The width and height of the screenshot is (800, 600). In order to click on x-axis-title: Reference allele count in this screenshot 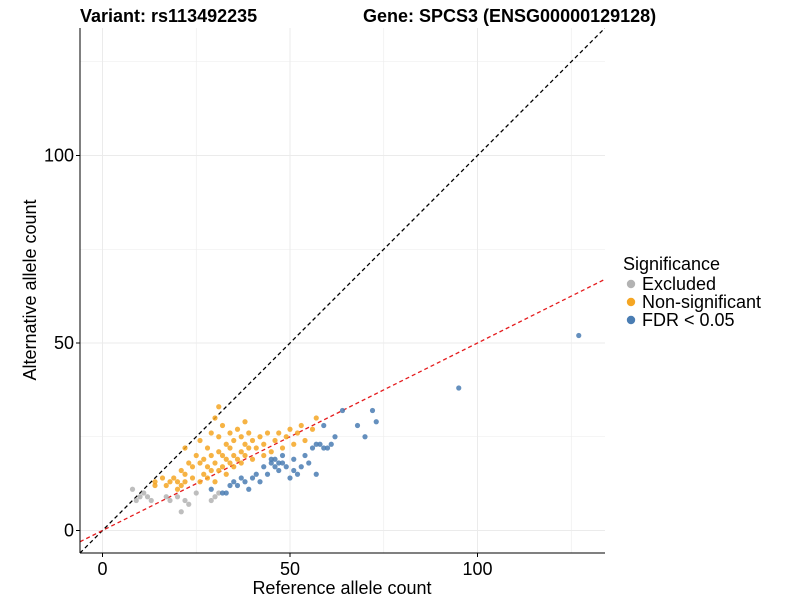, I will do `click(341, 588)`.